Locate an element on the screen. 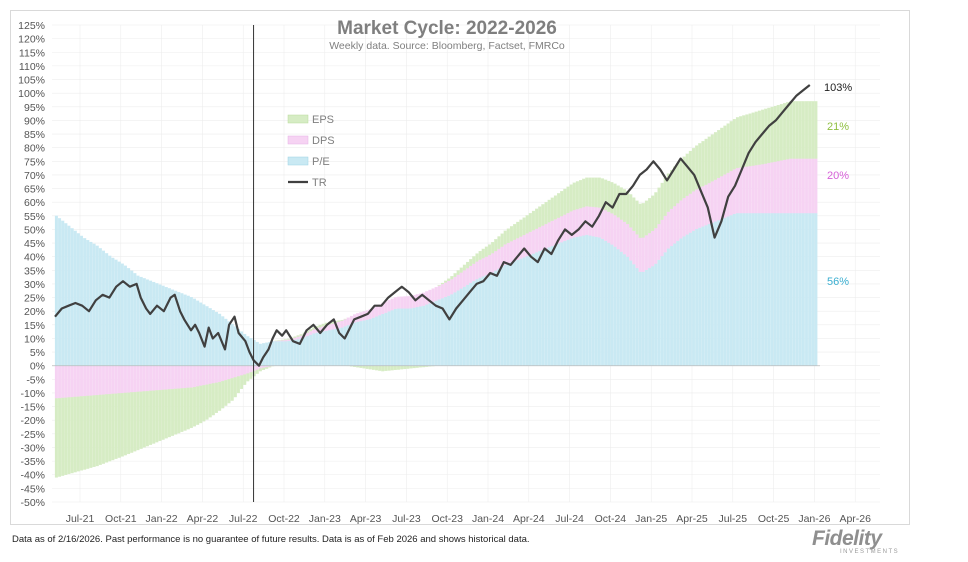  y-tick-label: 75% is located at coordinates (34, 162).